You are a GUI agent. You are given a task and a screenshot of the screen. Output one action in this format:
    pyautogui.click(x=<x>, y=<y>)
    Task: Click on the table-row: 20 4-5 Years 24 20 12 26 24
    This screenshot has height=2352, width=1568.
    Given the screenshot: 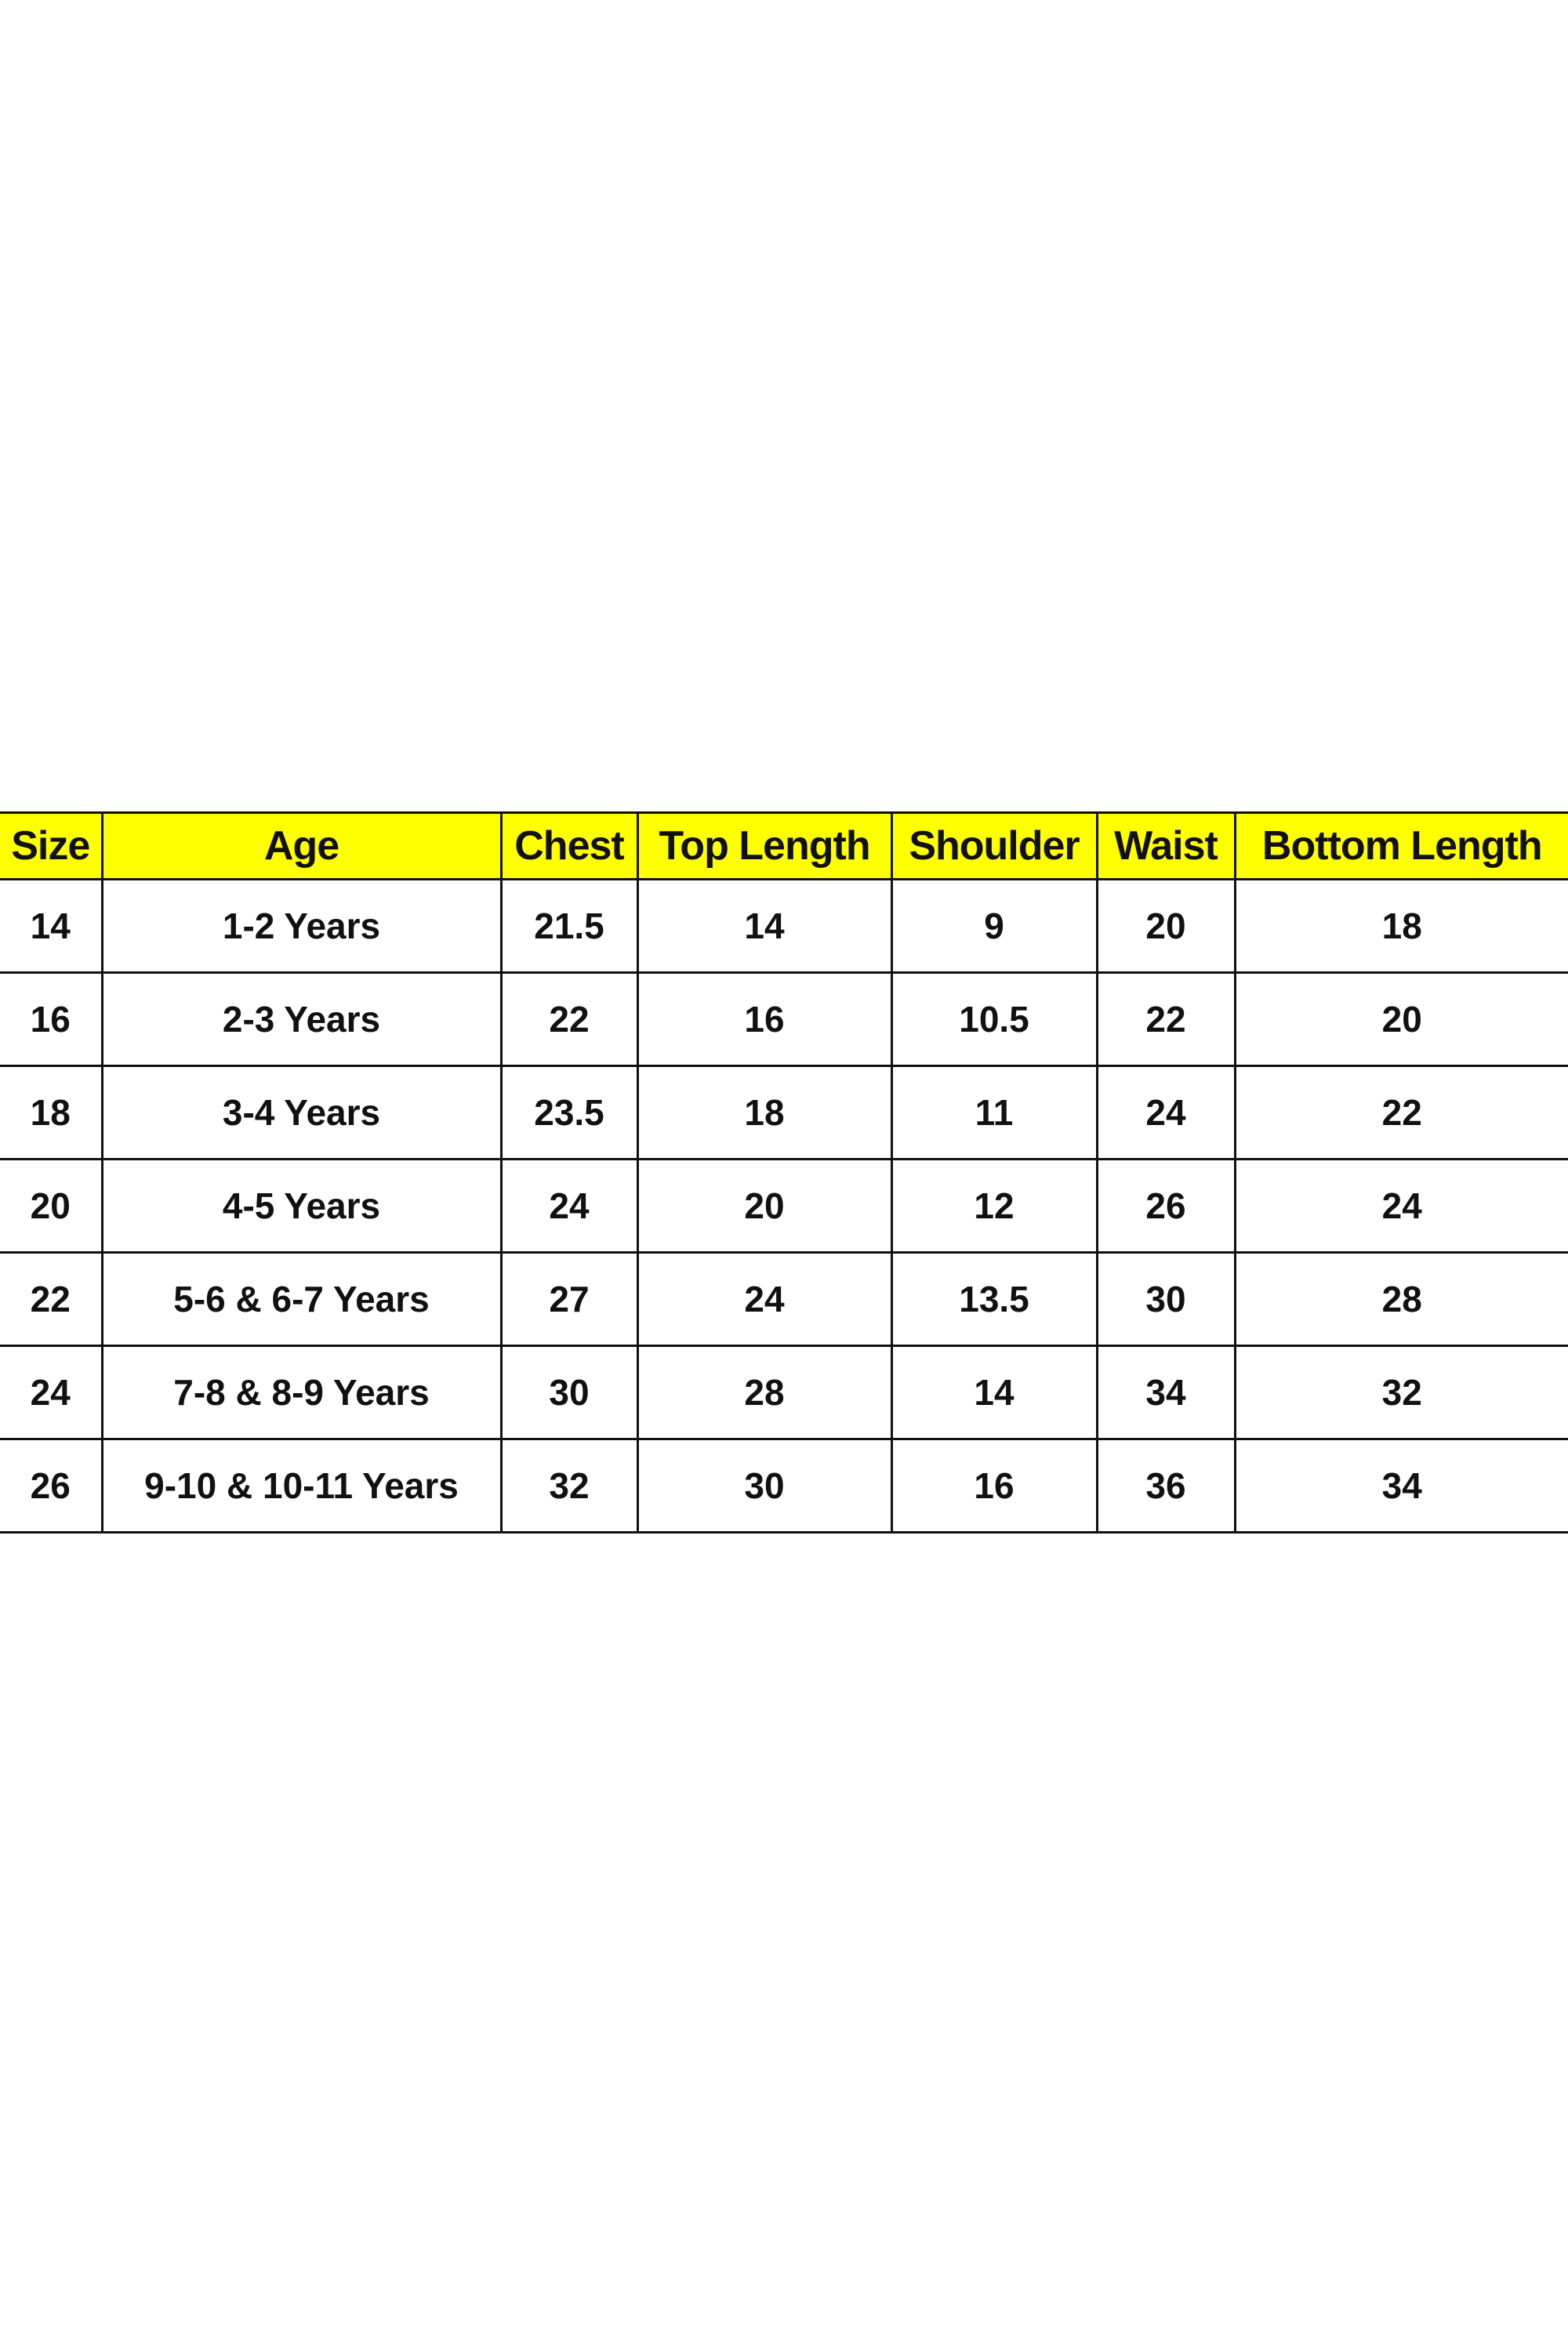 What is the action you would take?
    pyautogui.click(x=784, y=1206)
    